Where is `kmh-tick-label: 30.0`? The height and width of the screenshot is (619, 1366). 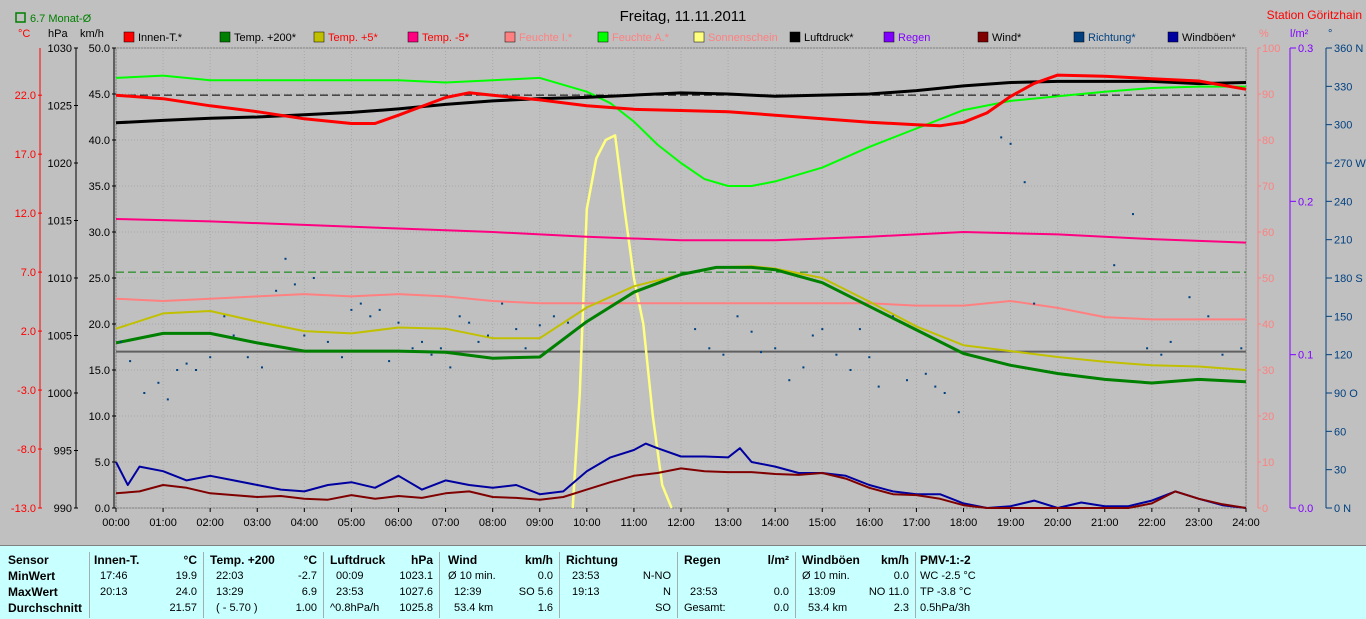
kmh-tick-label: 30.0 is located at coordinates (99, 233).